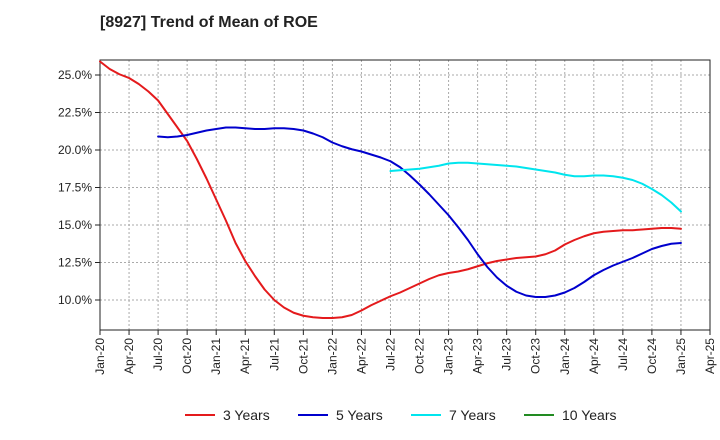 Image resolution: width=720 pixels, height=440 pixels. Describe the element at coordinates (246, 415) in the screenshot. I see `legend-label: 3 Years` at that location.